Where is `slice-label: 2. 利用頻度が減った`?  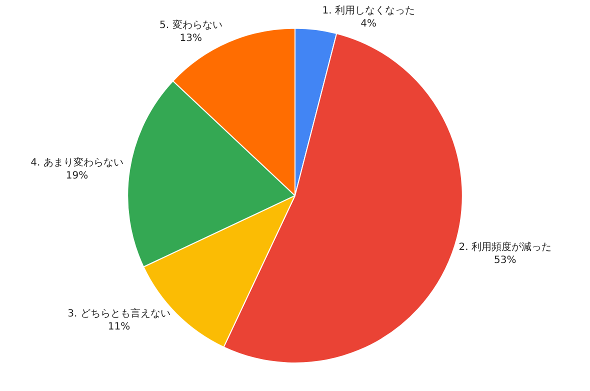
slice-label: 2. 利用頻度が減った is located at coordinates (505, 247).